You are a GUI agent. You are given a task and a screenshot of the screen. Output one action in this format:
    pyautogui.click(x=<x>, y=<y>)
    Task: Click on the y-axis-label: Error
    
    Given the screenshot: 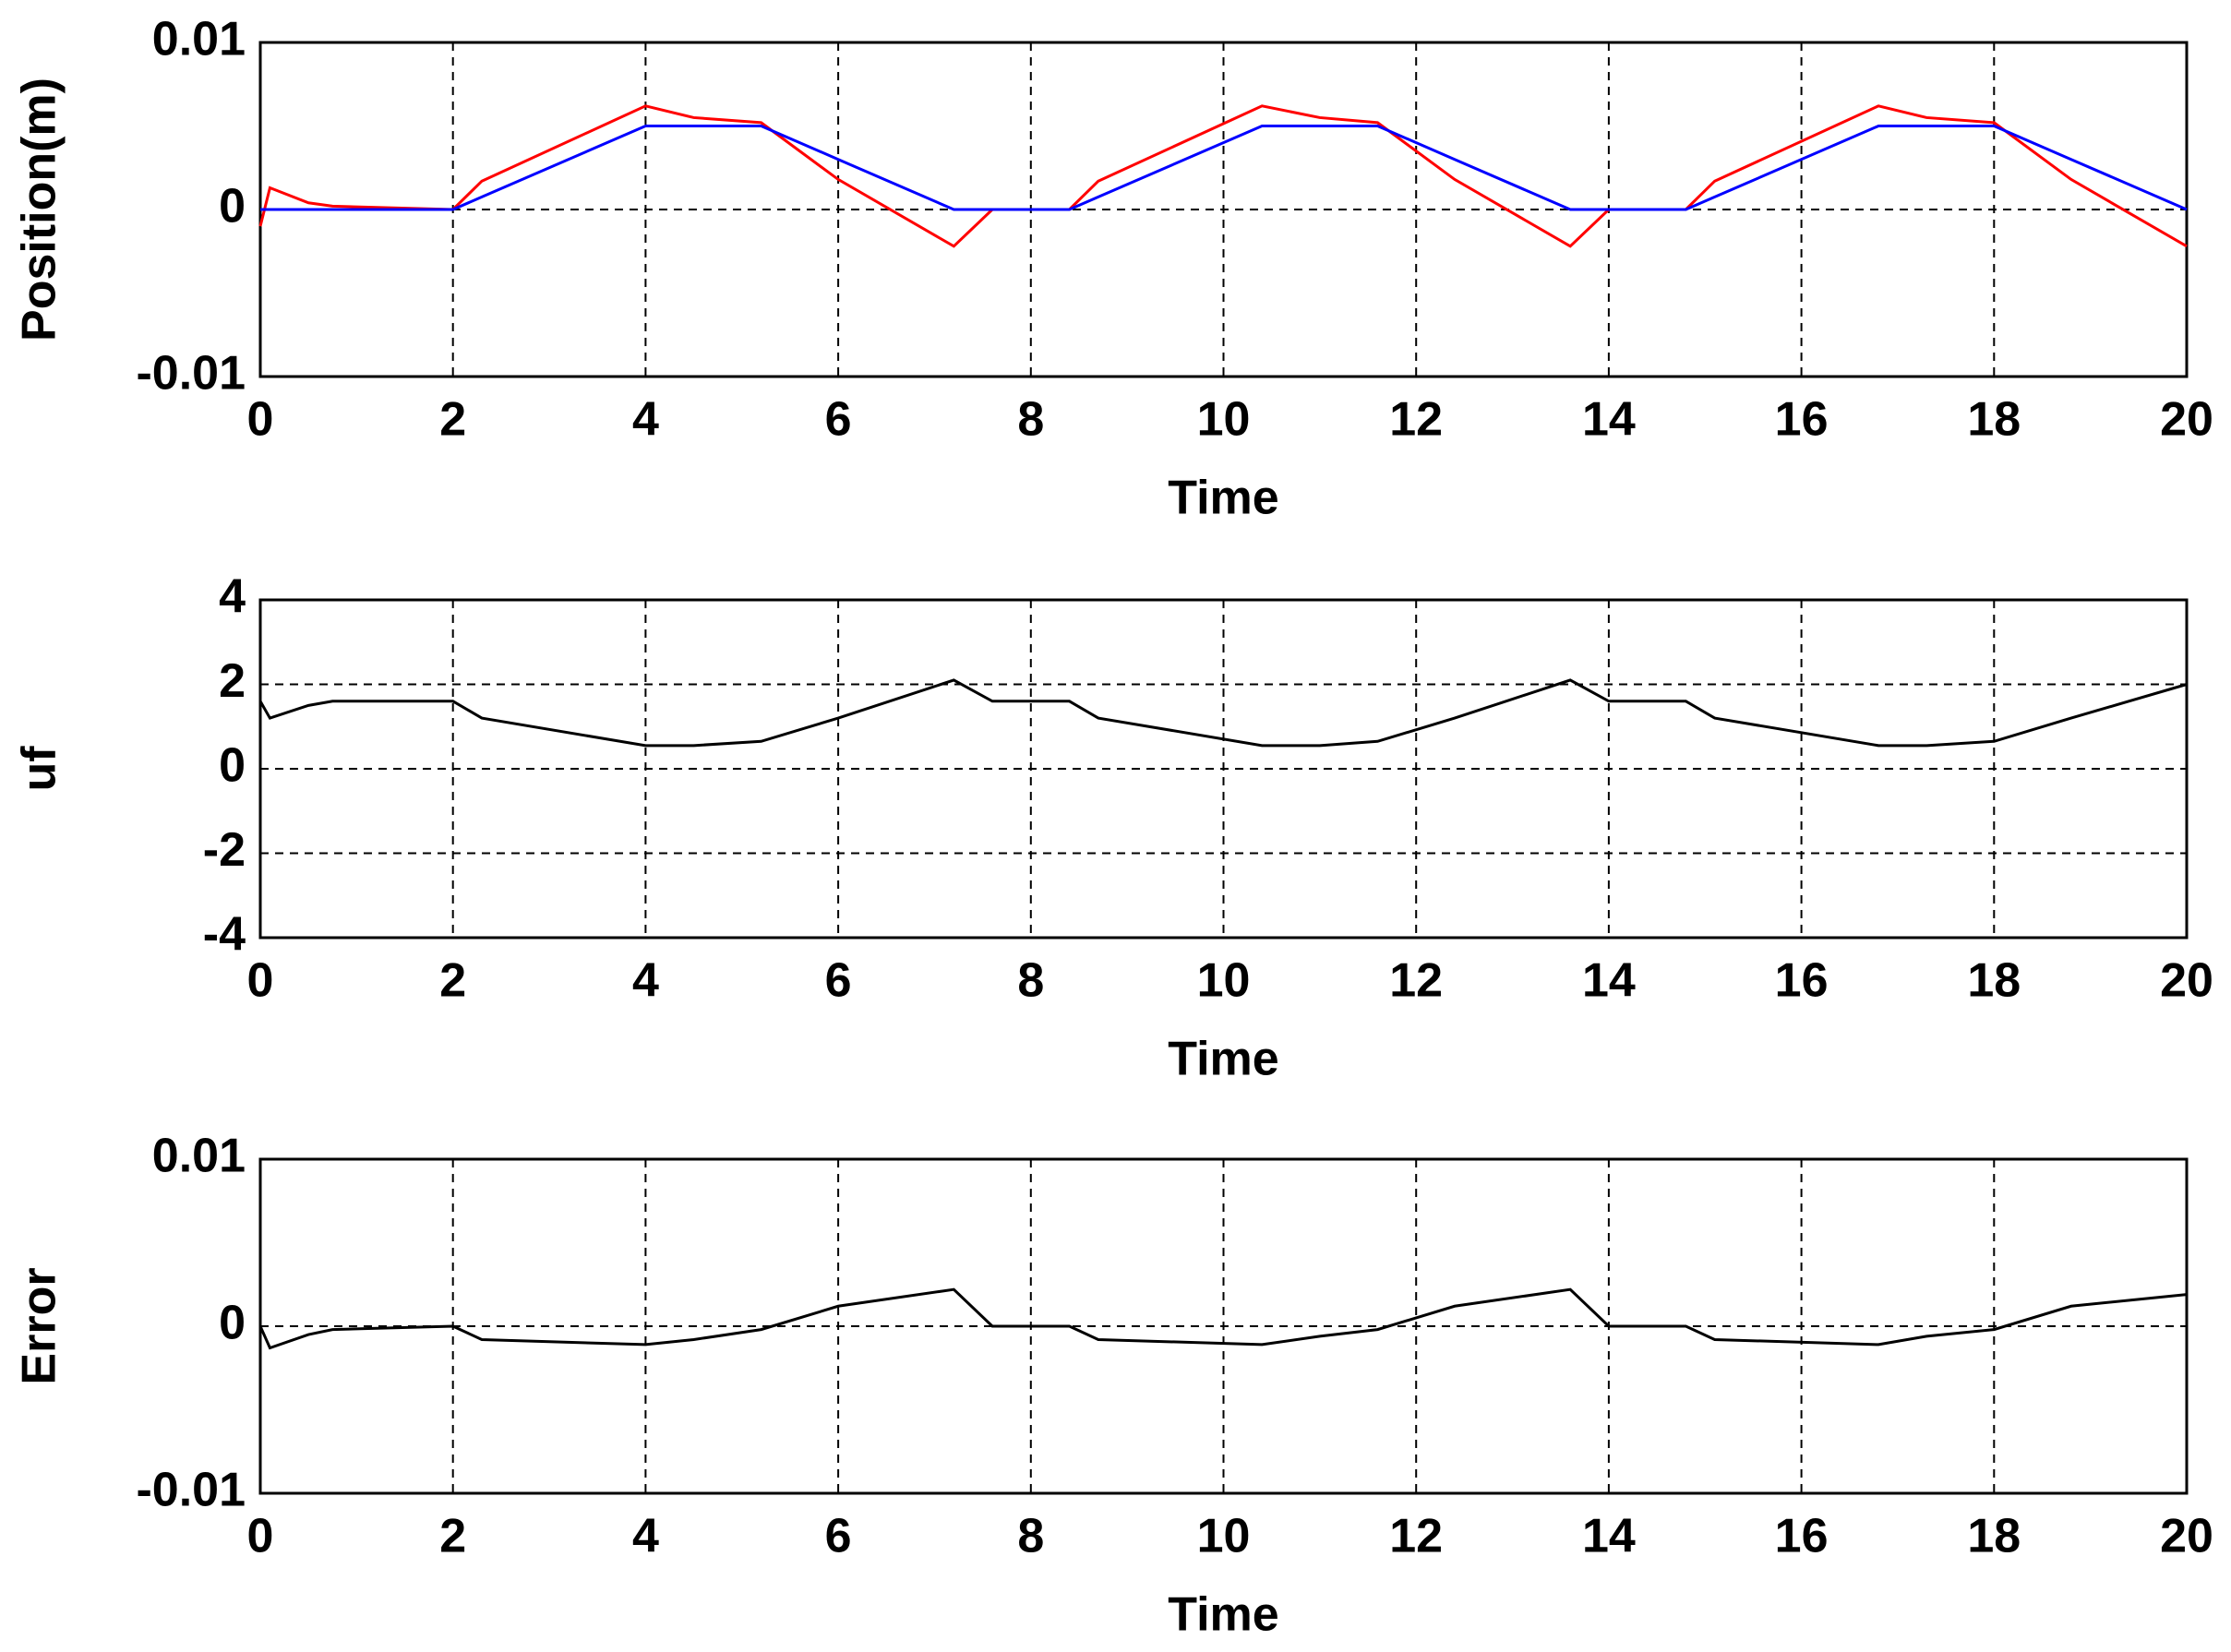 What is the action you would take?
    pyautogui.click(x=39, y=1325)
    